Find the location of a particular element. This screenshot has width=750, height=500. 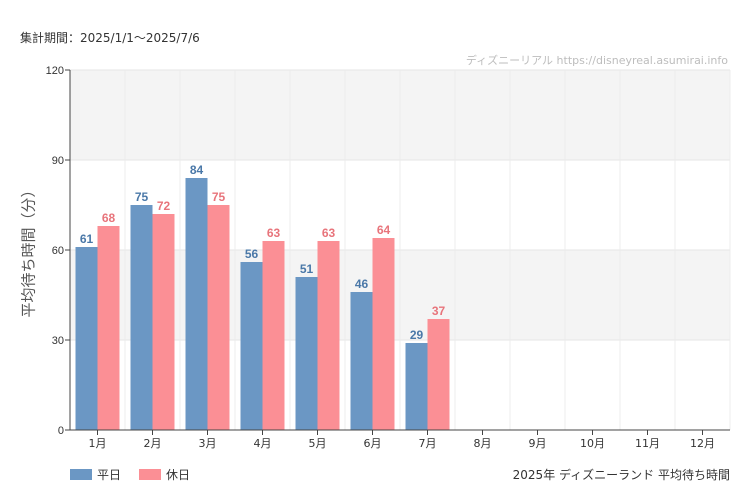

x-tick-label: 3月 is located at coordinates (208, 443).